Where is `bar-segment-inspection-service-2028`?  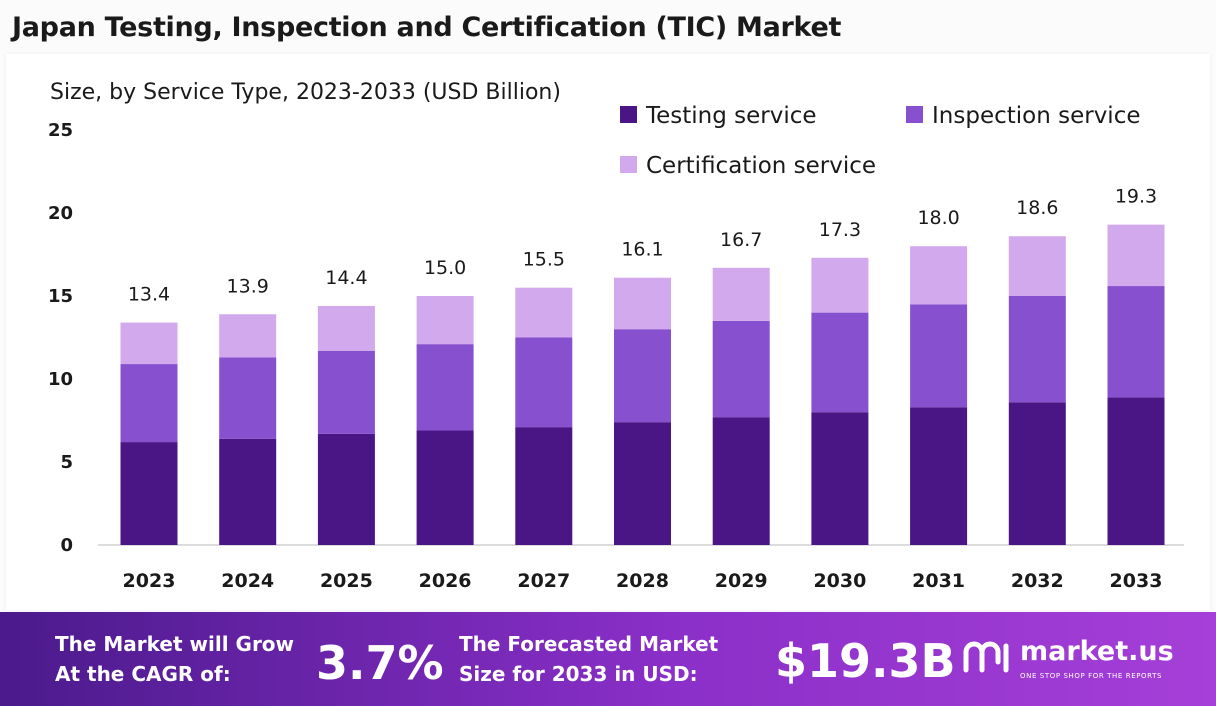 bar-segment-inspection-service-2028 is located at coordinates (642, 376).